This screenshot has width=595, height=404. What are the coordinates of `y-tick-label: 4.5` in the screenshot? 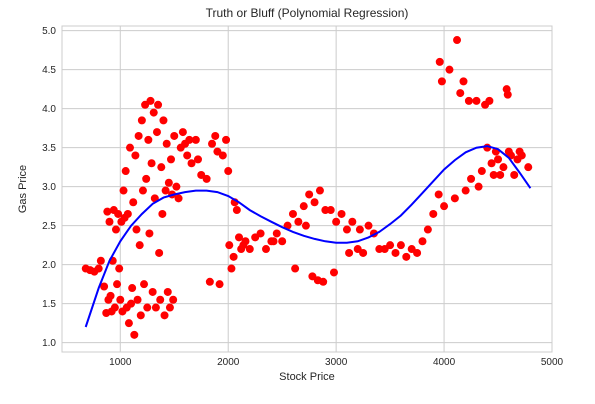 It's located at (49, 70).